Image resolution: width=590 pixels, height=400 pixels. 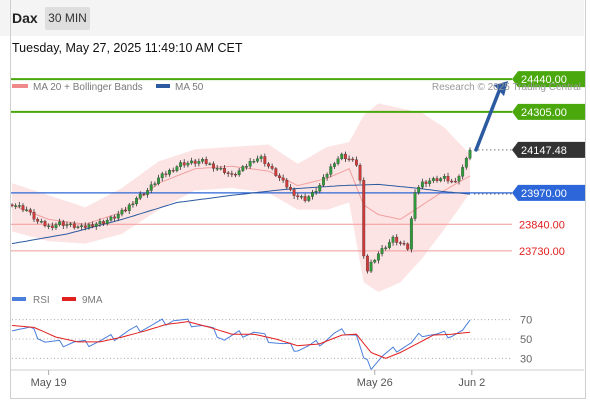 I want to click on support-label-4: 23840.00, so click(x=542, y=225).